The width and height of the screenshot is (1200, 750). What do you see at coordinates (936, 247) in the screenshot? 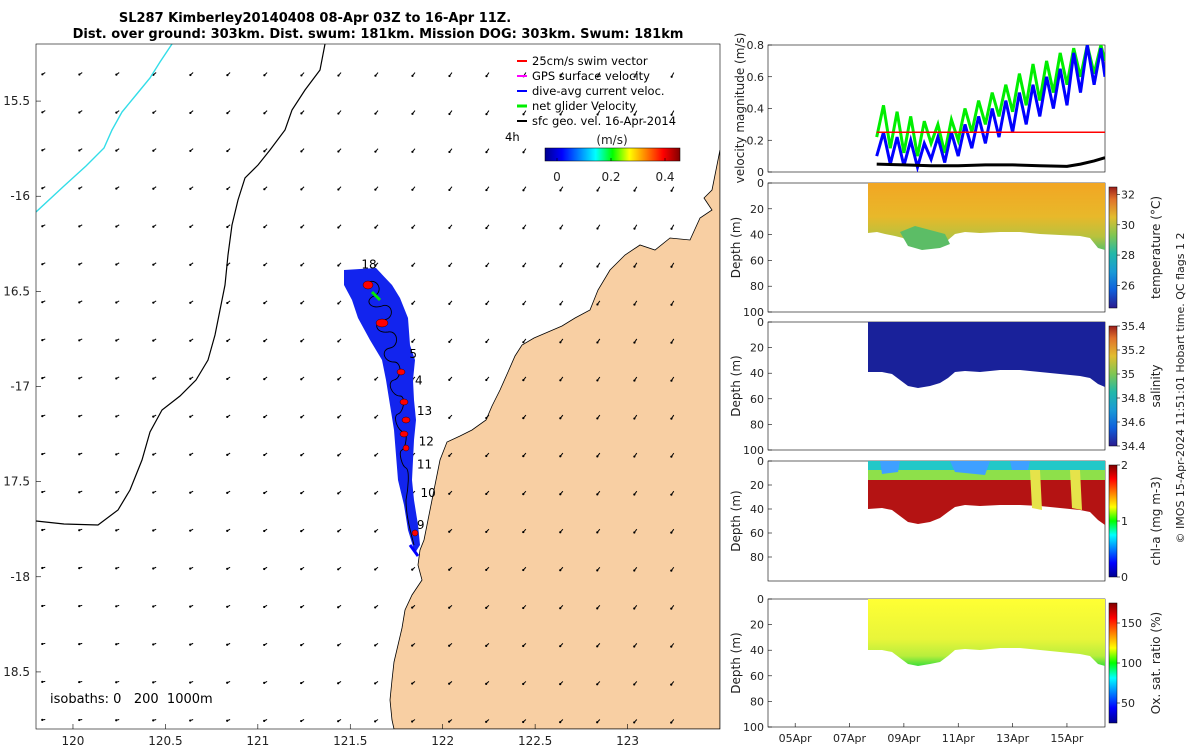
I see `temperature-panel` at bounding box center [936, 247].